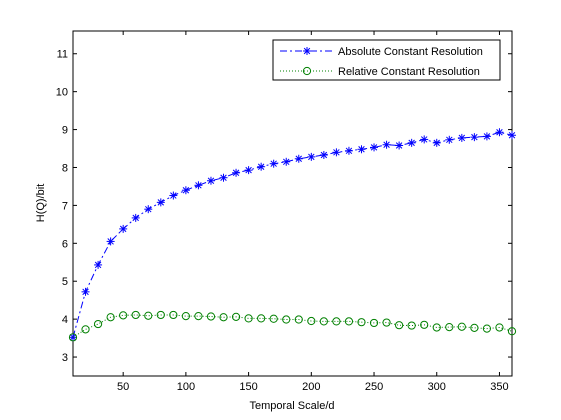 The width and height of the screenshot is (561, 420). What do you see at coordinates (65, 358) in the screenshot?
I see `y-tick-label: 3` at bounding box center [65, 358].